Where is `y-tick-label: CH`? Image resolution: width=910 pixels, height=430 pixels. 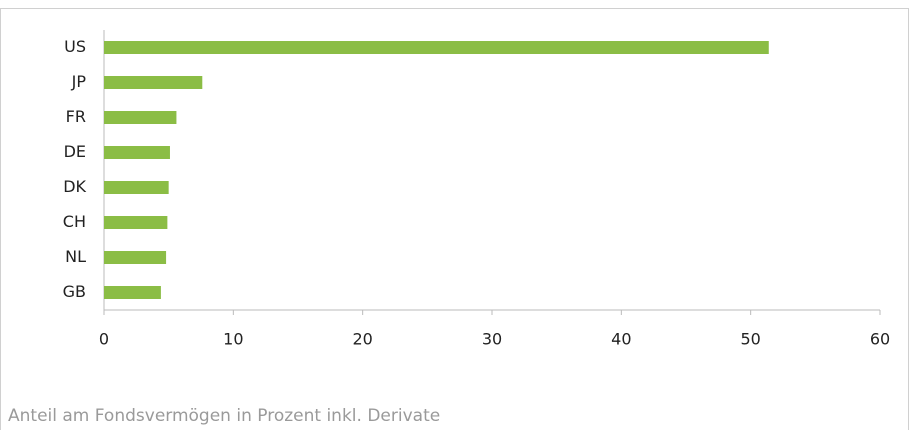
y-tick-label: CH is located at coordinates (74, 221).